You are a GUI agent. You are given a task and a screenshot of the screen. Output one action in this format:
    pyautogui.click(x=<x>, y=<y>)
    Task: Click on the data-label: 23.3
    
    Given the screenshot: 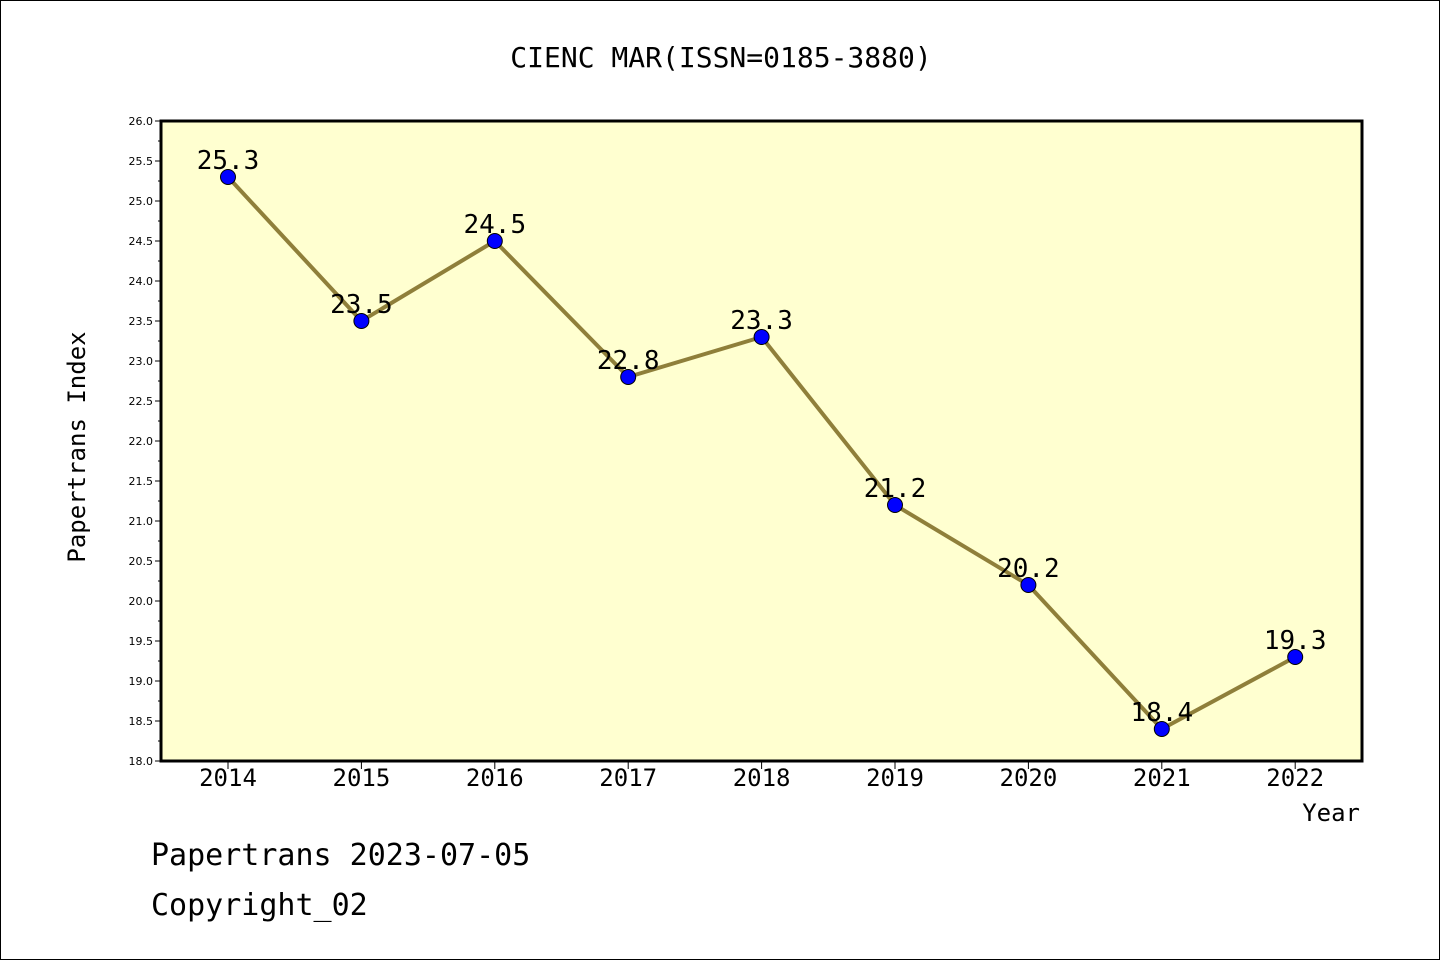 What is the action you would take?
    pyautogui.click(x=761, y=321)
    